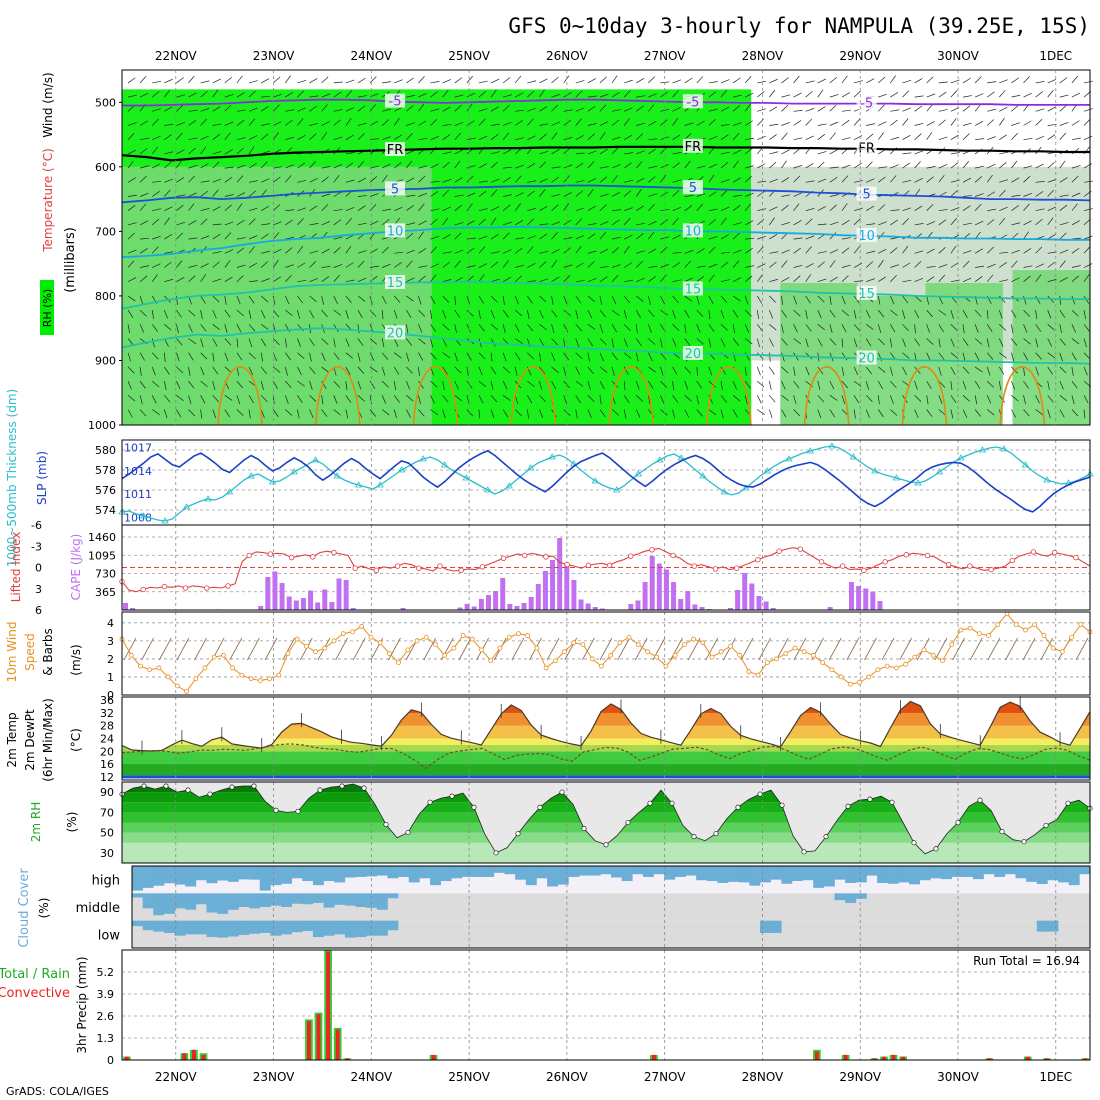 The height and width of the screenshot is (1100, 1100). I want to click on date-label-top: 26NOV, so click(567, 56).